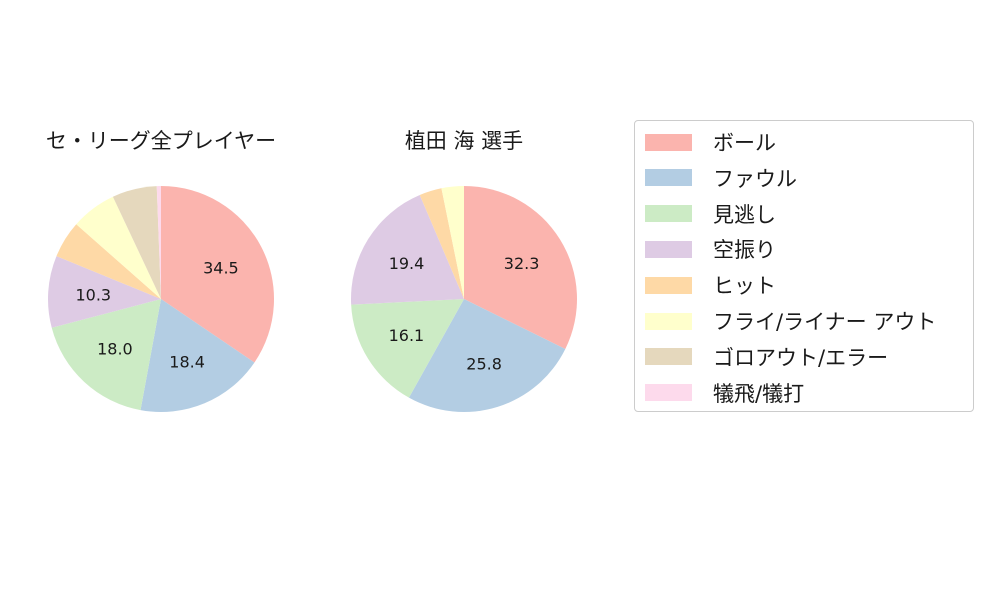 Image resolution: width=1000 pixels, height=600 pixels. What do you see at coordinates (744, 143) in the screenshot?
I see `legend-label: ボール` at bounding box center [744, 143].